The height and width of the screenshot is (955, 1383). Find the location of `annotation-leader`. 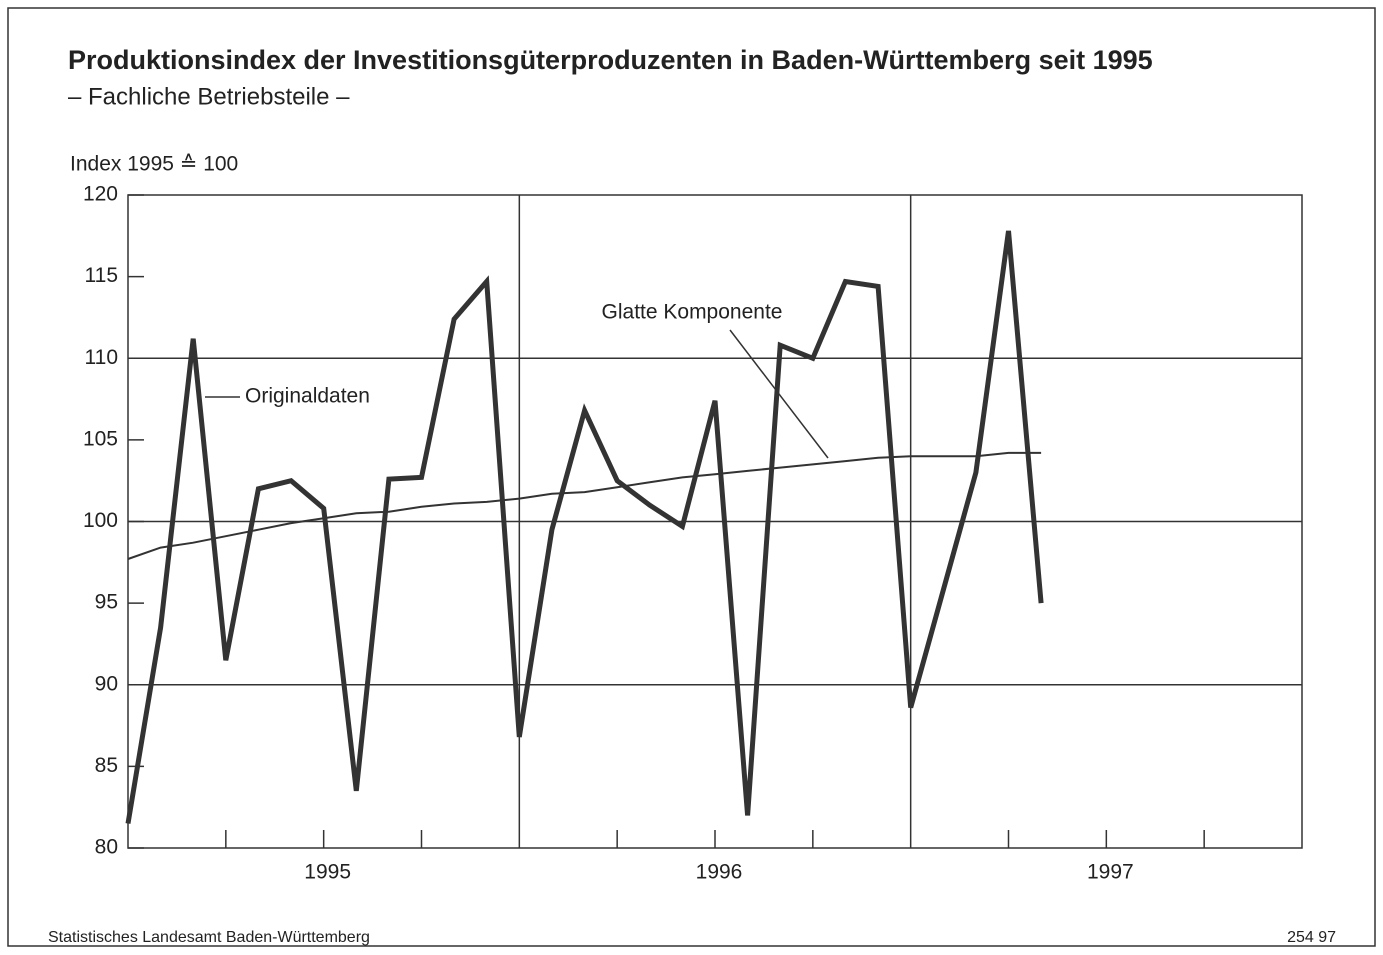

annotation-leader is located at coordinates (779, 394).